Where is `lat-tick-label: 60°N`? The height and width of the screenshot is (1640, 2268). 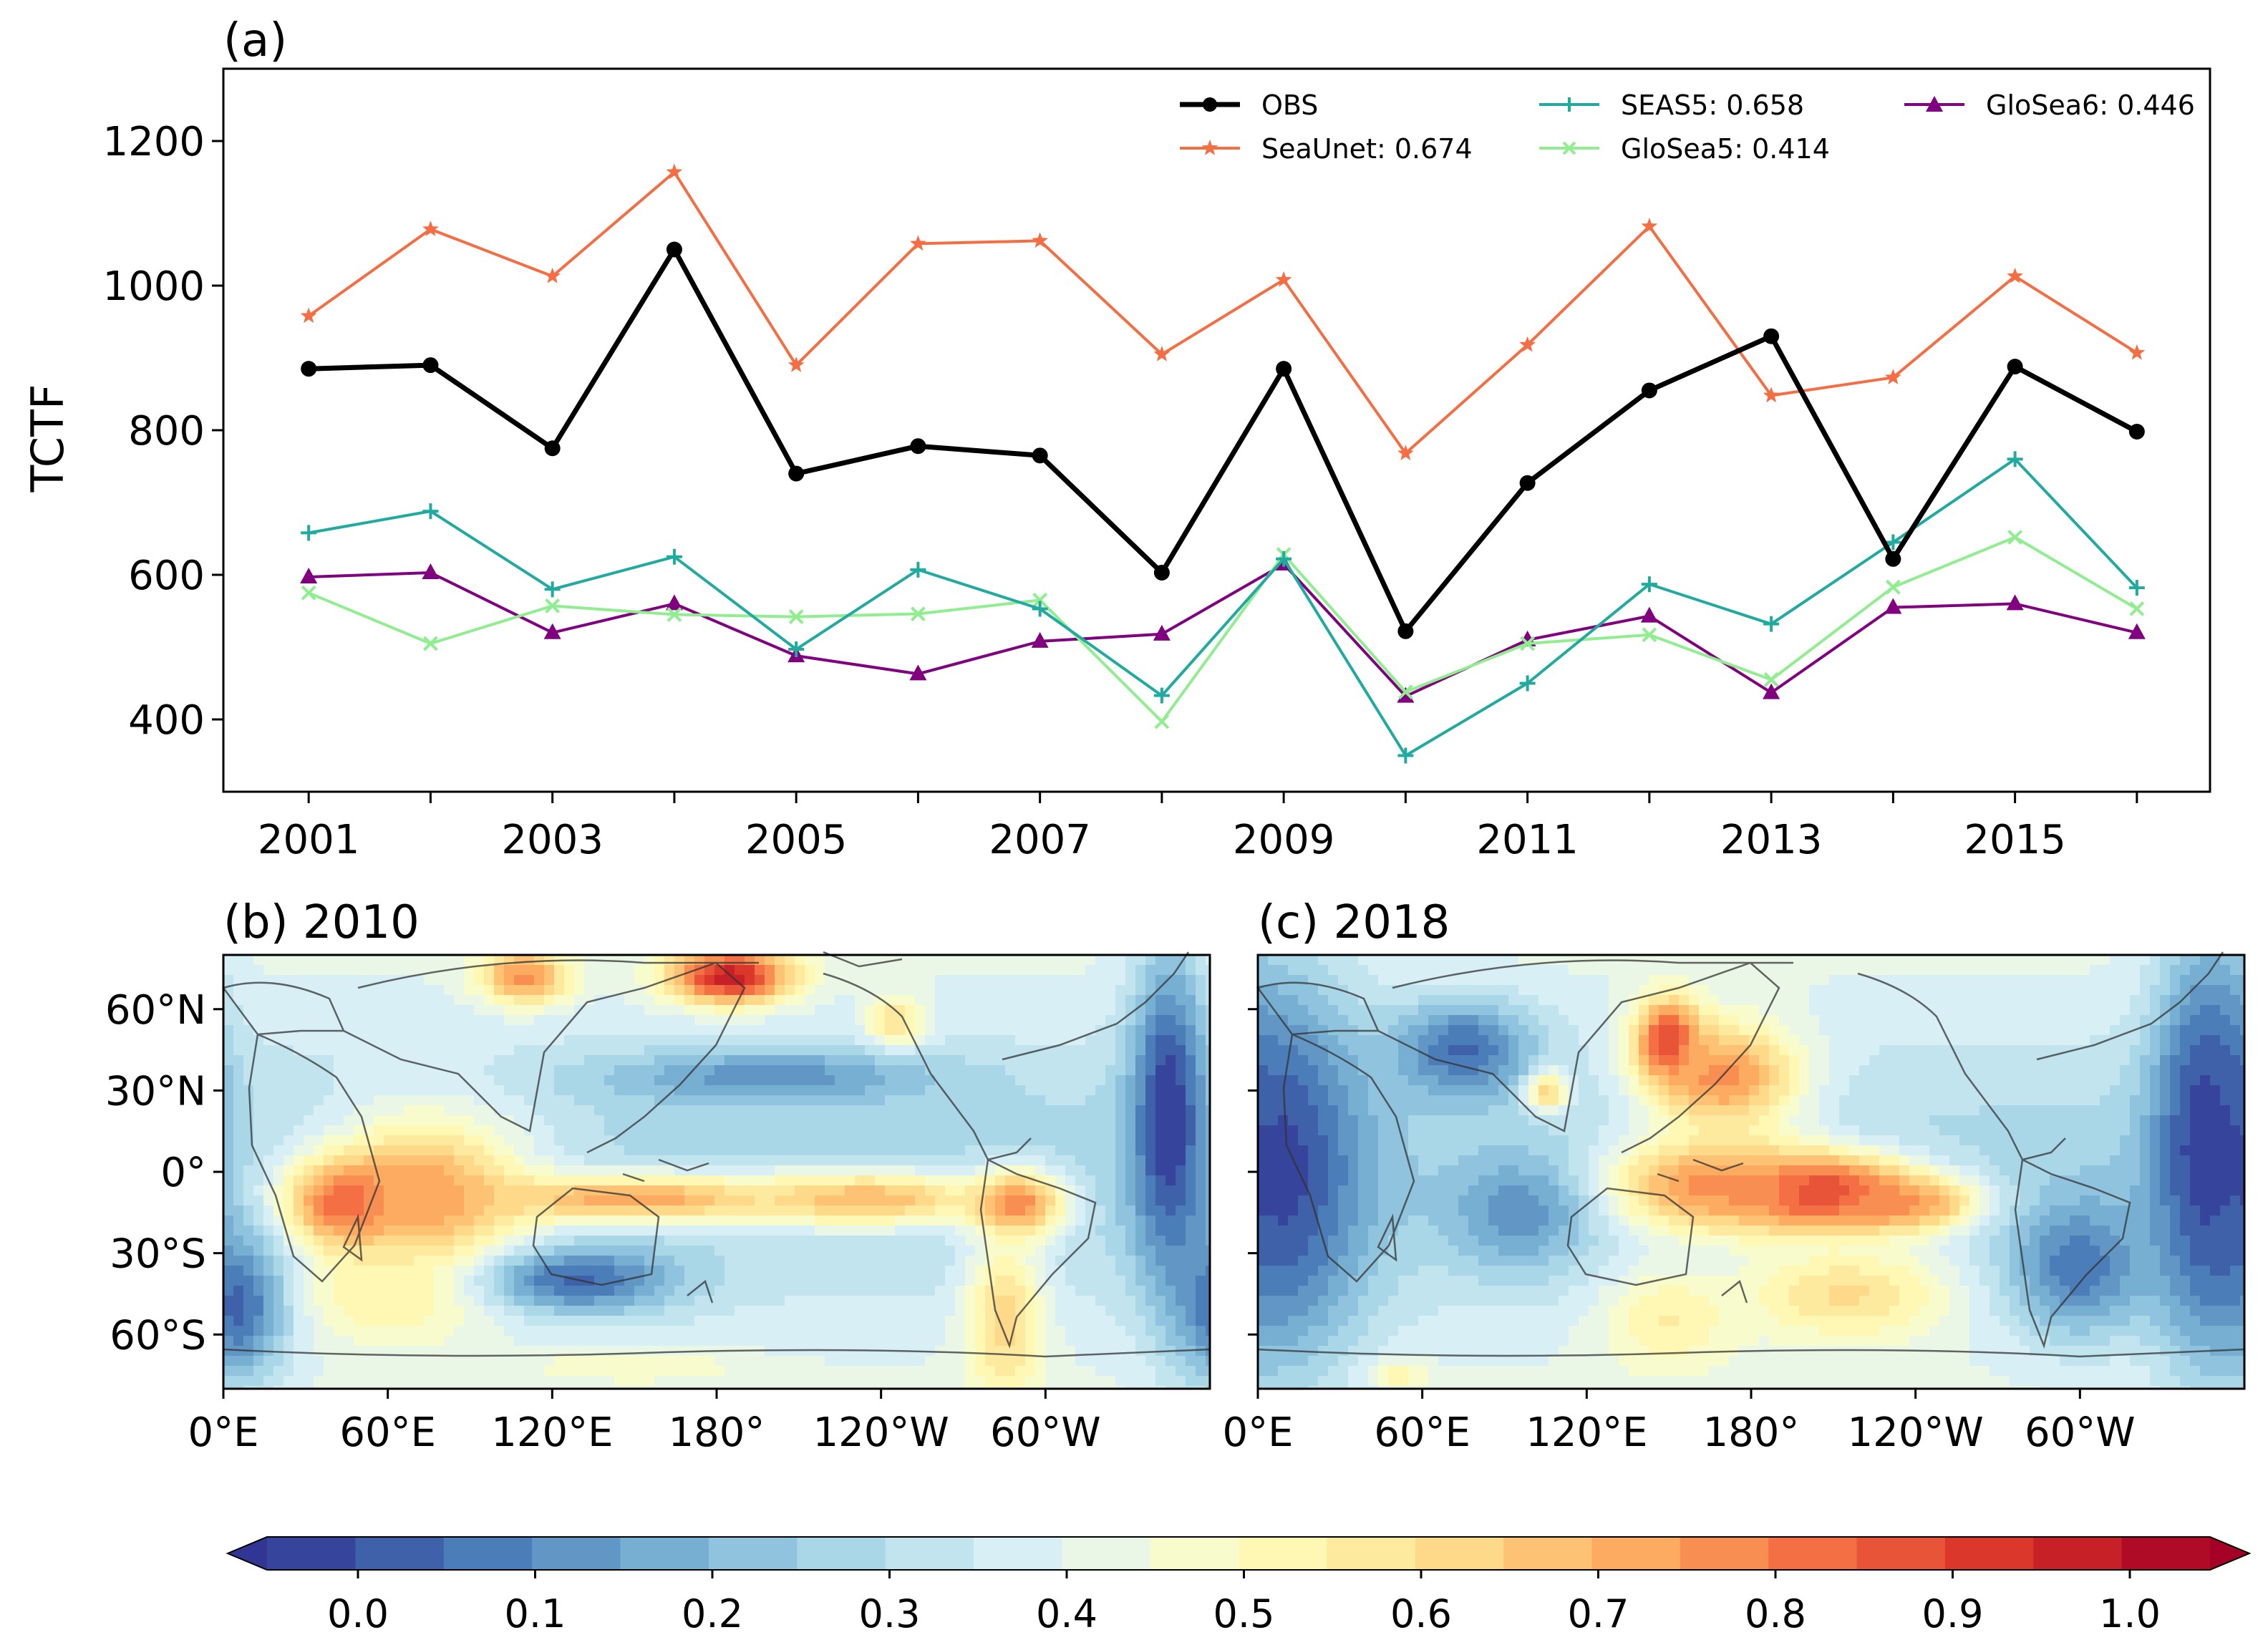
lat-tick-label: 60°N is located at coordinates (155, 1011).